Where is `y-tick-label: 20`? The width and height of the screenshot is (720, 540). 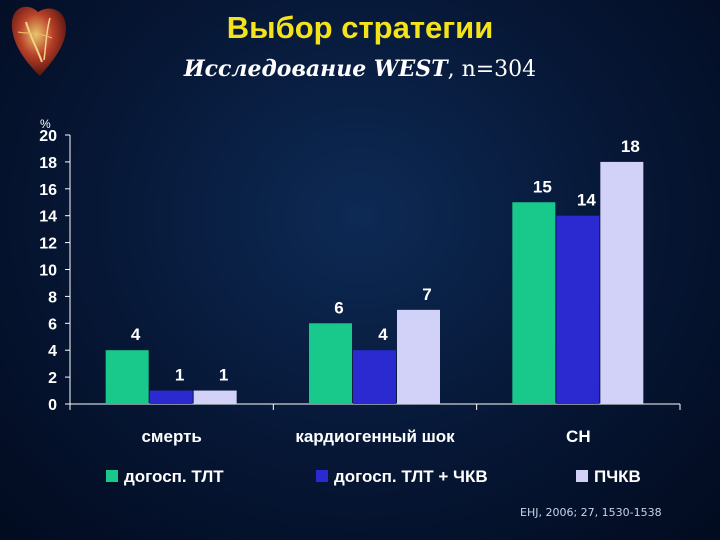 y-tick-label: 20 is located at coordinates (48, 136).